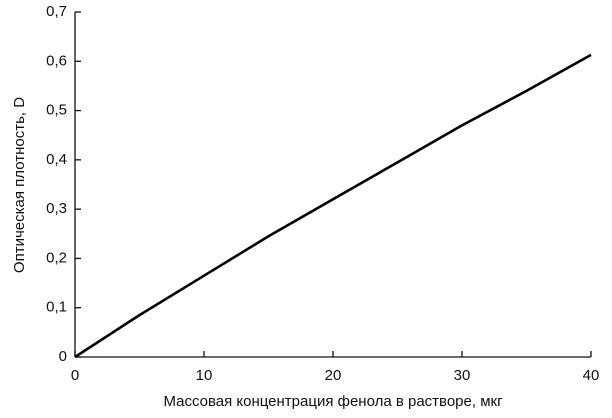 Image resolution: width=612 pixels, height=418 pixels. I want to click on x-tick-label: 20, so click(333, 375).